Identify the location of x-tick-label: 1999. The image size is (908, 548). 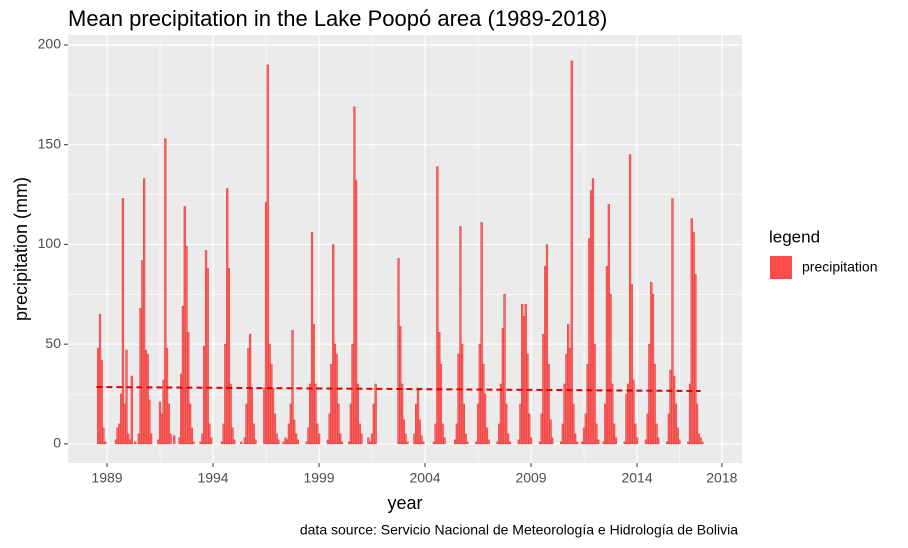
(318, 478).